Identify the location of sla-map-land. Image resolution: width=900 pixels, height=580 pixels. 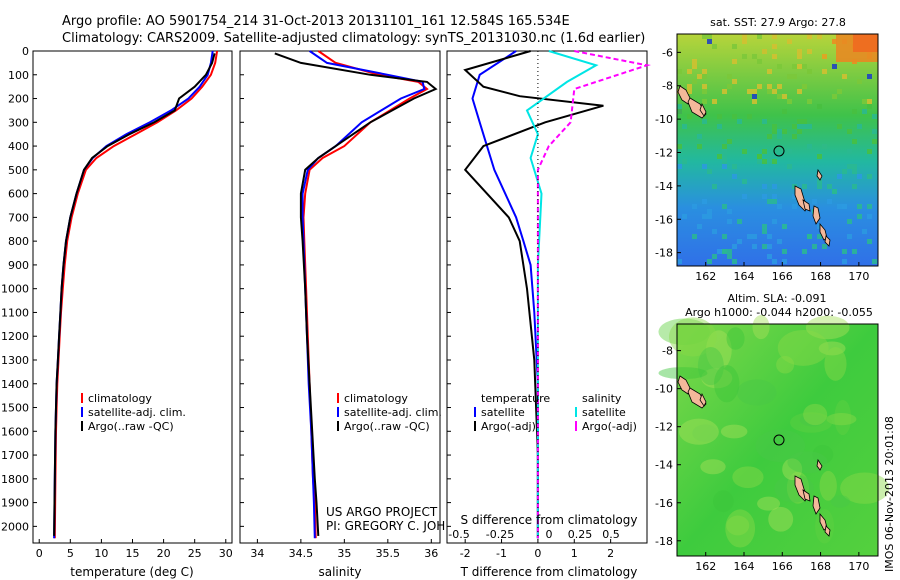
(754, 456).